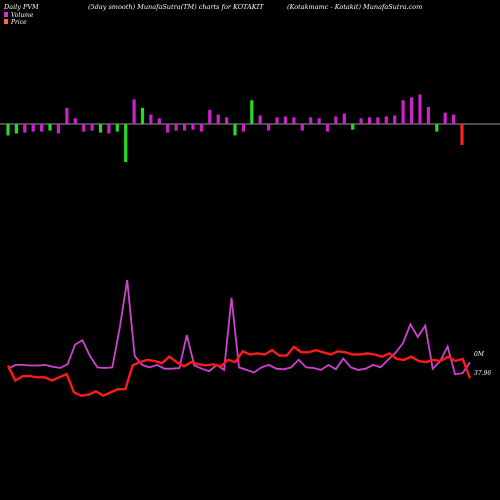 The height and width of the screenshot is (500, 500). Describe the element at coordinates (18, 22) in the screenshot. I see `legend-price-label: Price` at that location.